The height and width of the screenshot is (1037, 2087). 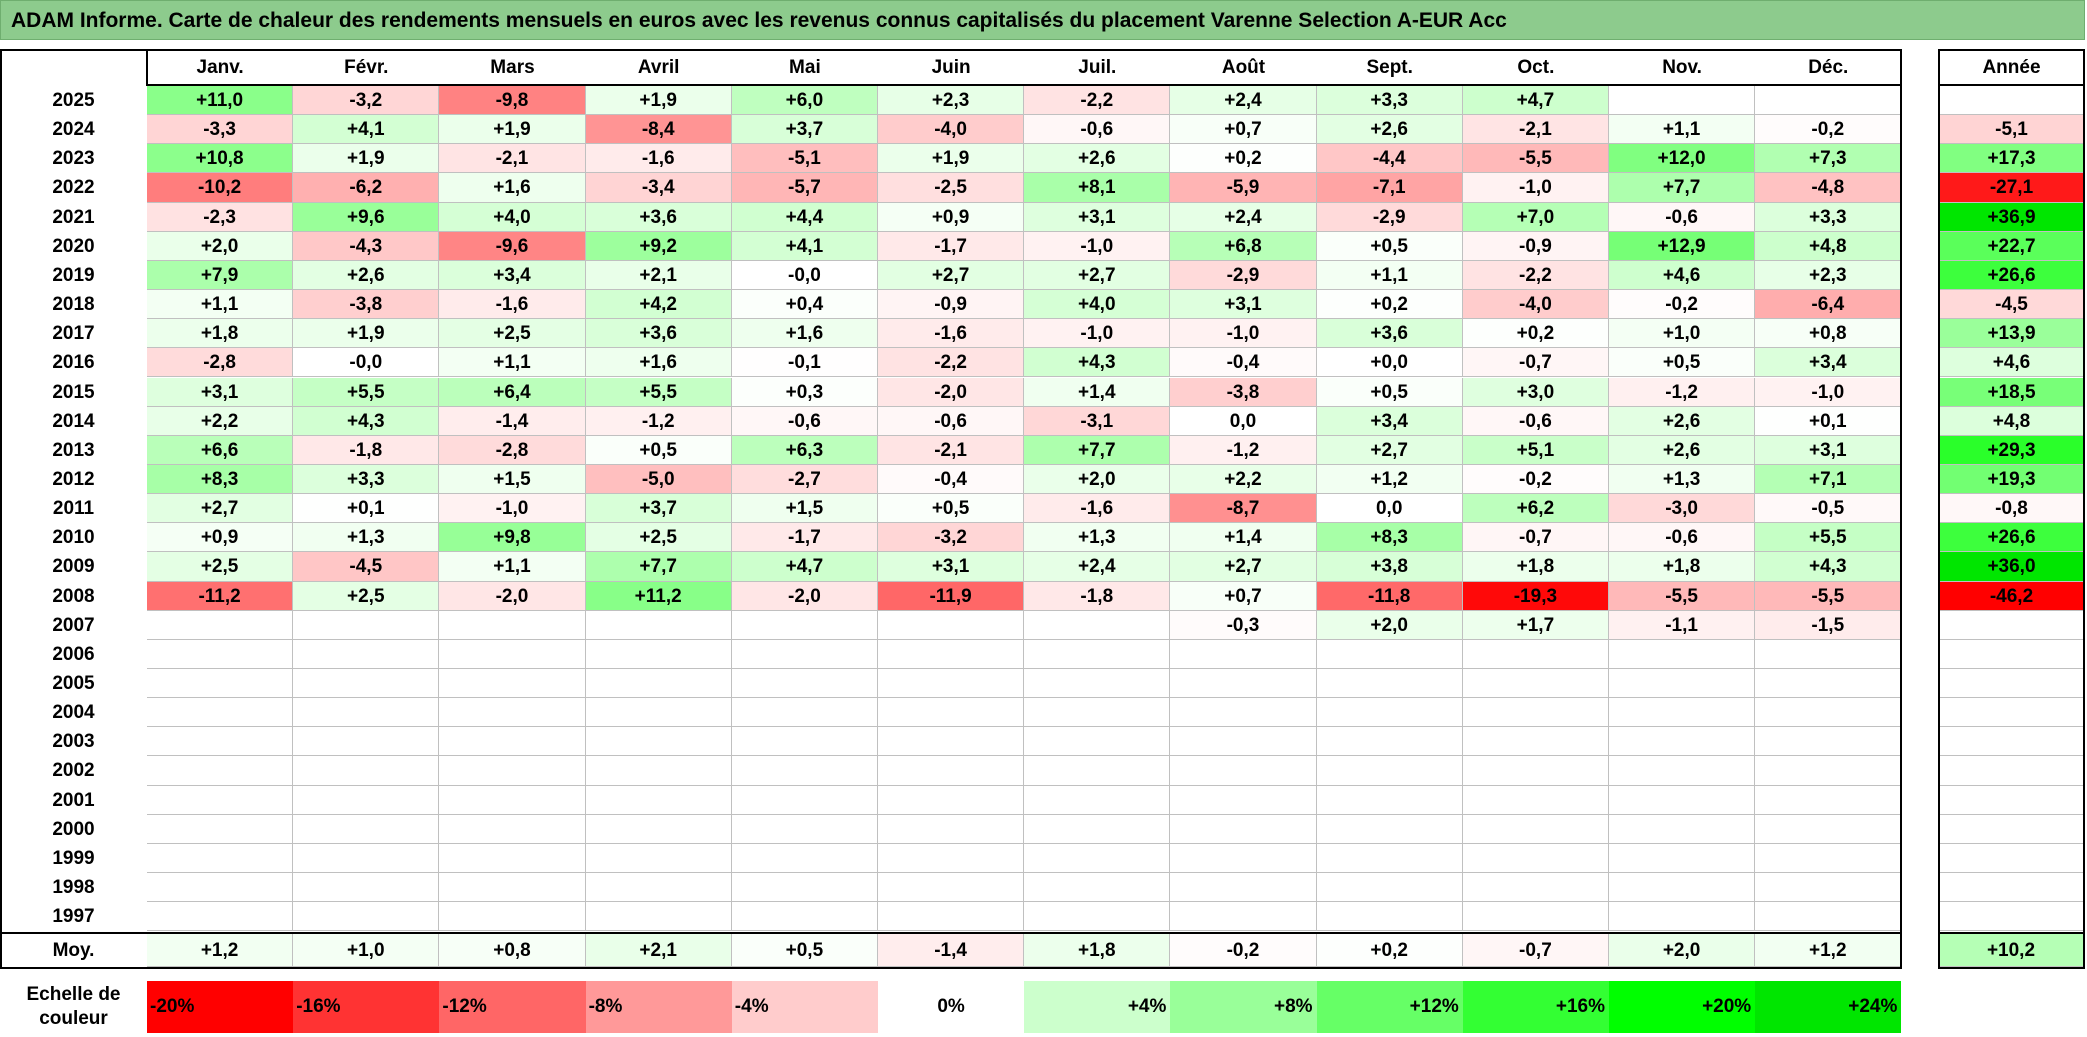 What do you see at coordinates (1682, 67) in the screenshot?
I see `month-header: Nov.` at bounding box center [1682, 67].